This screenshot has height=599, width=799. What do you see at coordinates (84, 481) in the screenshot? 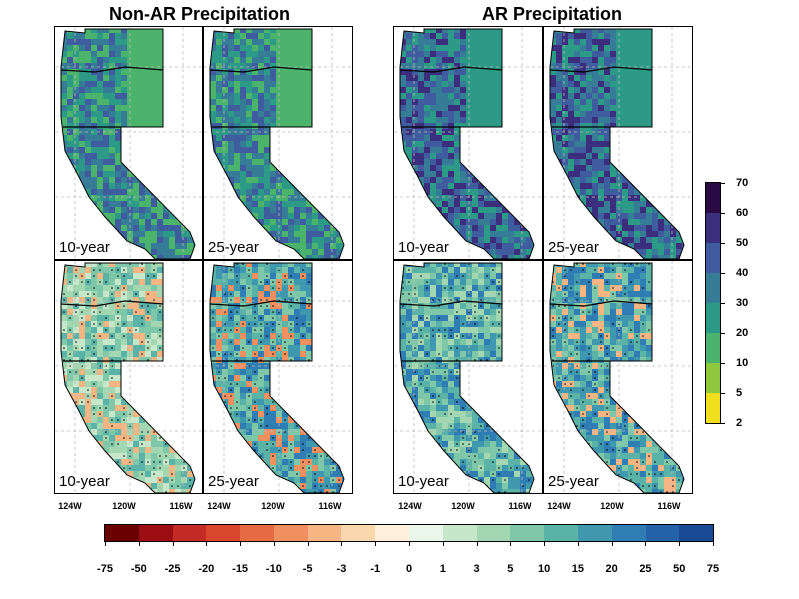
I see `panel-label: 10-year` at bounding box center [84, 481].